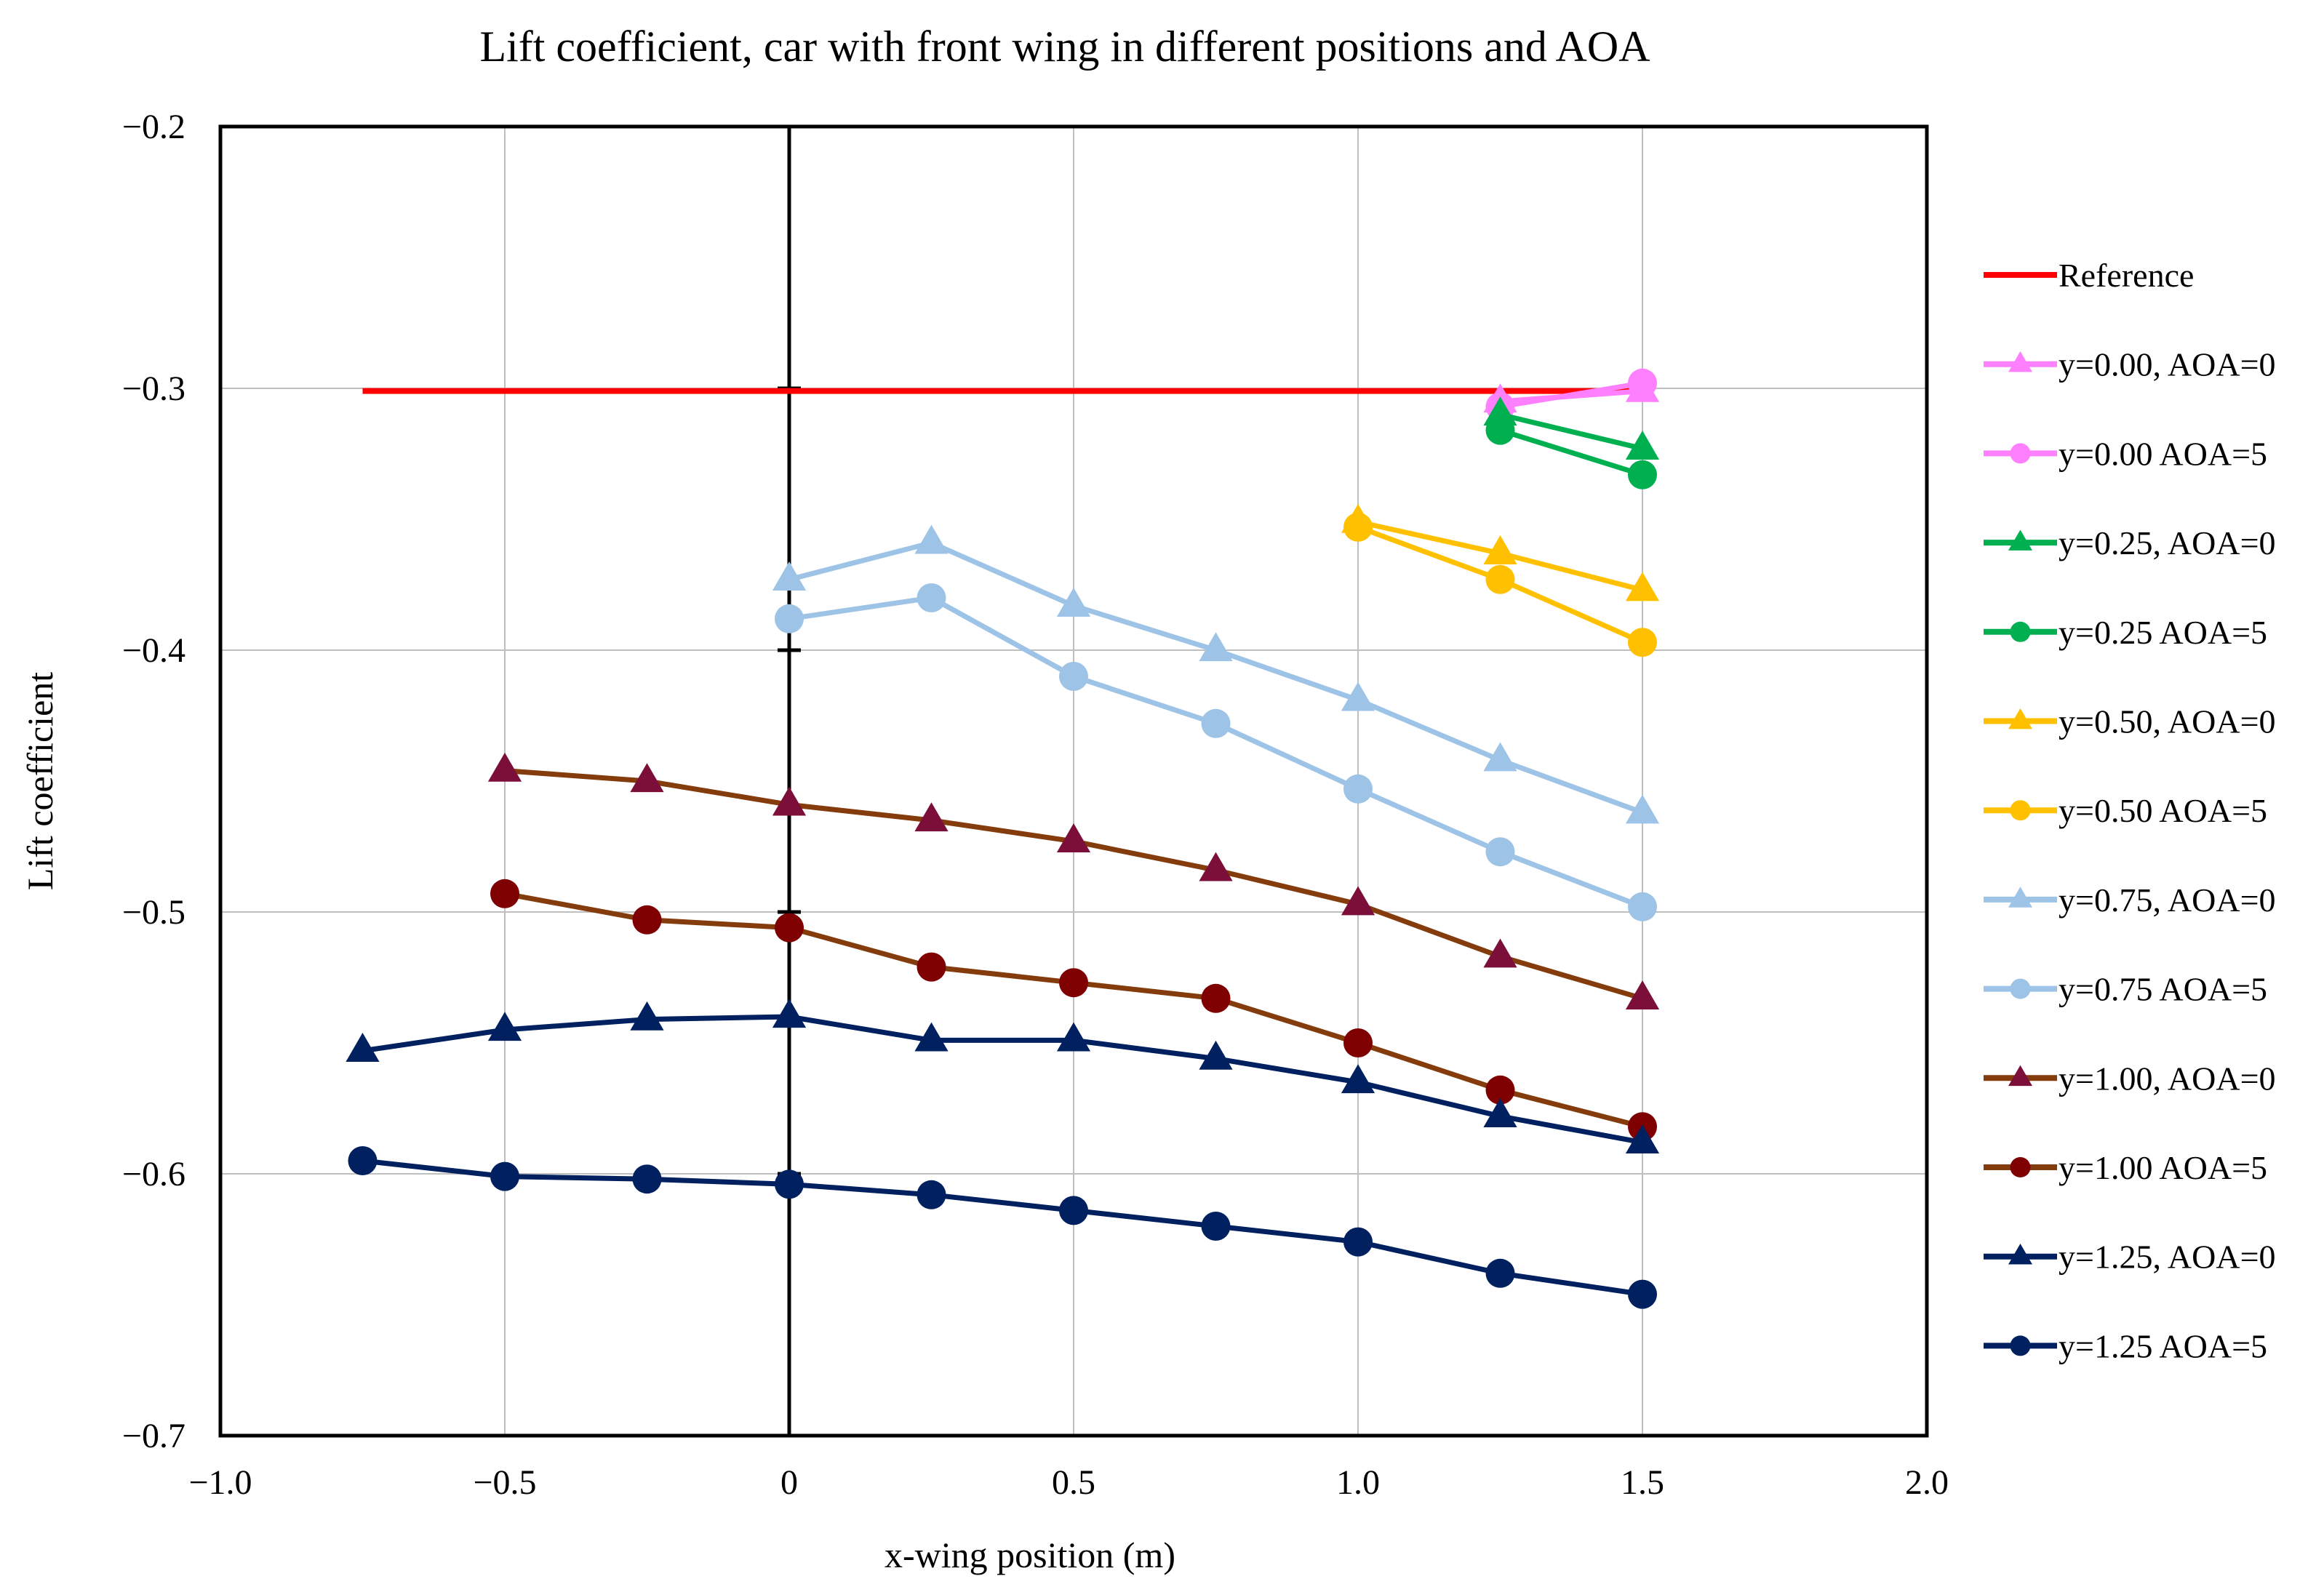 This screenshot has width=2324, height=1592. What do you see at coordinates (1030, 1555) in the screenshot?
I see `x-axis-label: x-wing position (m)` at bounding box center [1030, 1555].